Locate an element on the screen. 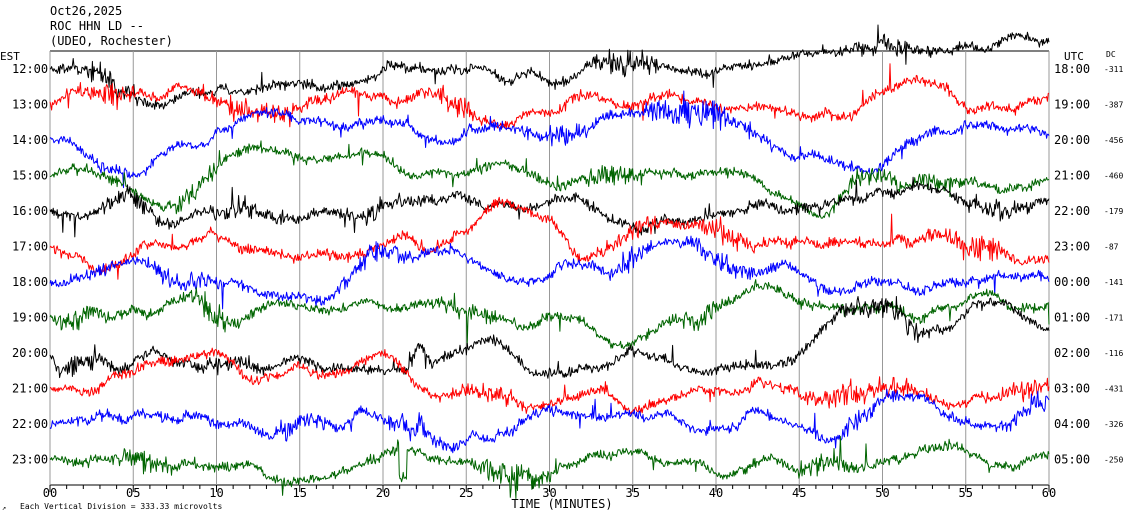  utc-hour-label: 21:00 is located at coordinates (1072, 176).